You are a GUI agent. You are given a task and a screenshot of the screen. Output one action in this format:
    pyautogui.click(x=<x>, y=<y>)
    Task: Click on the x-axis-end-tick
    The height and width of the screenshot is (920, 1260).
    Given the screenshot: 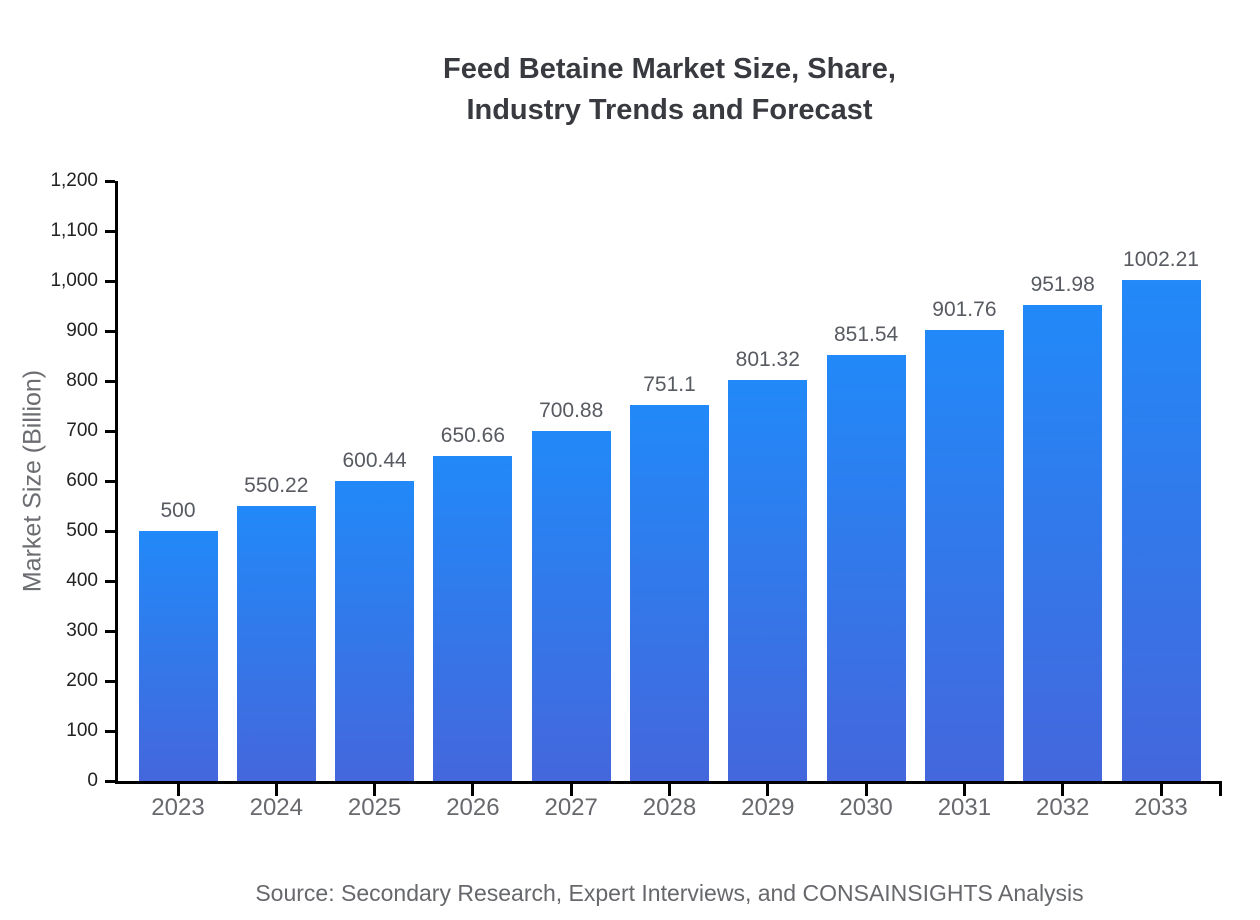 What is the action you would take?
    pyautogui.click(x=1220, y=788)
    